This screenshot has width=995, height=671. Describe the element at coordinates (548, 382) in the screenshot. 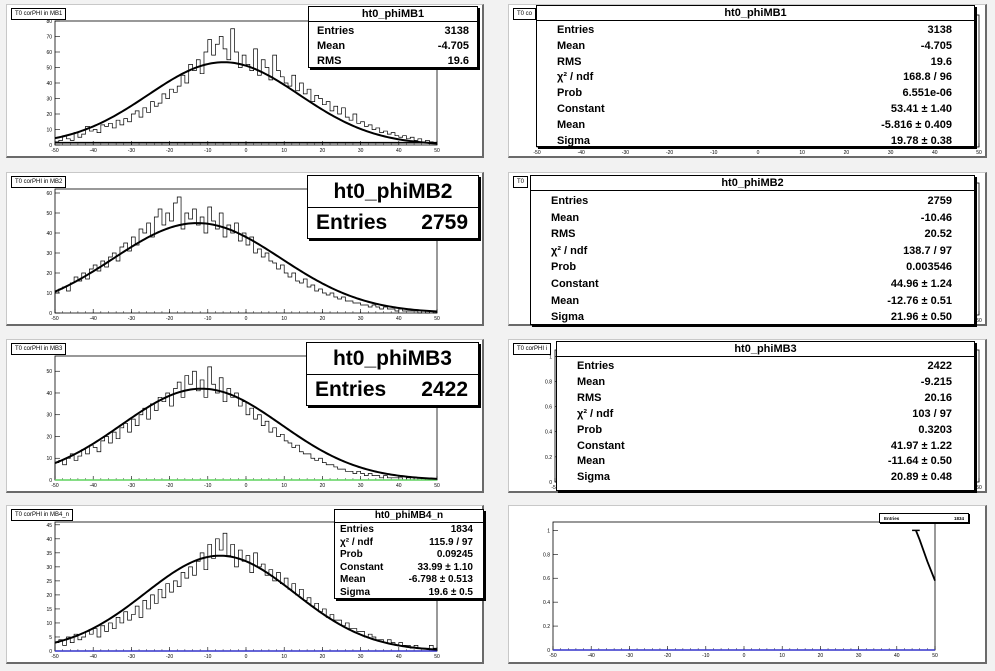

I see `y-tick-label: 0.8` at that location.